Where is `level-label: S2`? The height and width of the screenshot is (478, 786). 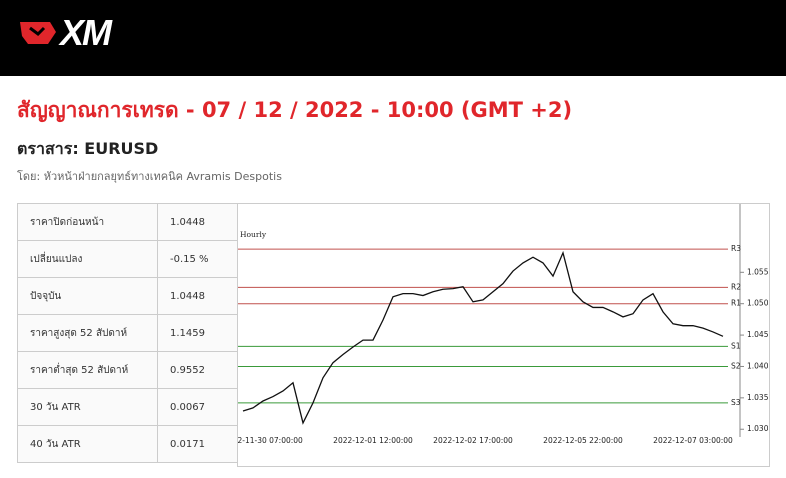 level-label: S2 is located at coordinates (736, 365).